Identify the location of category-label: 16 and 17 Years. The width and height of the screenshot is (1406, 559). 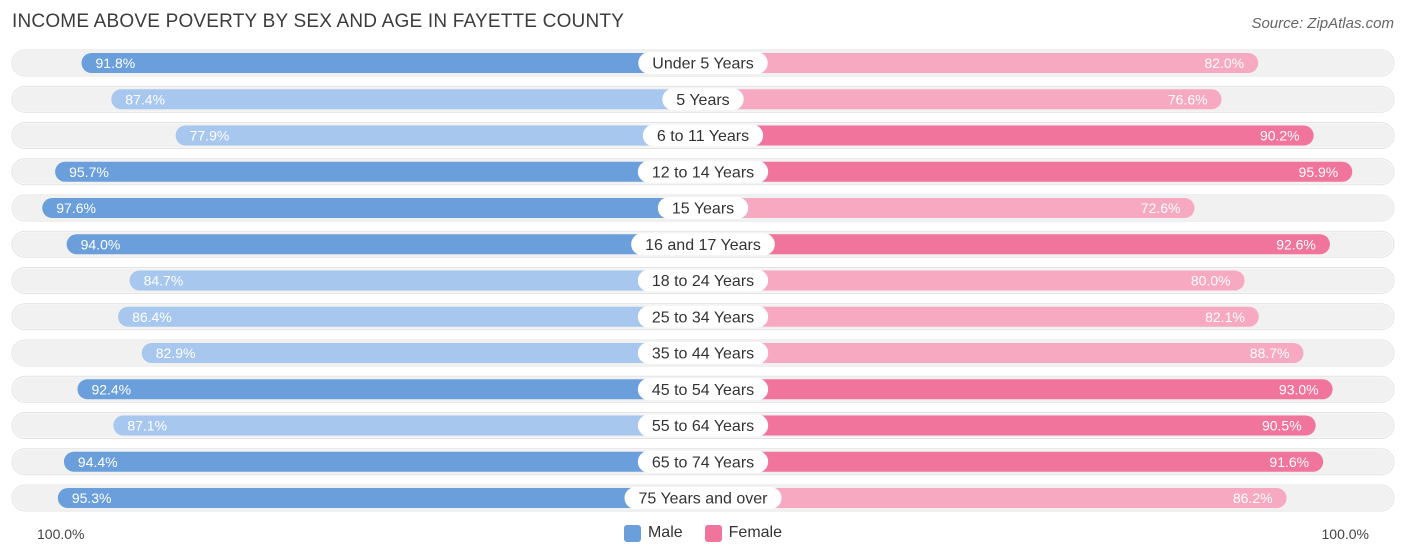
(703, 245).